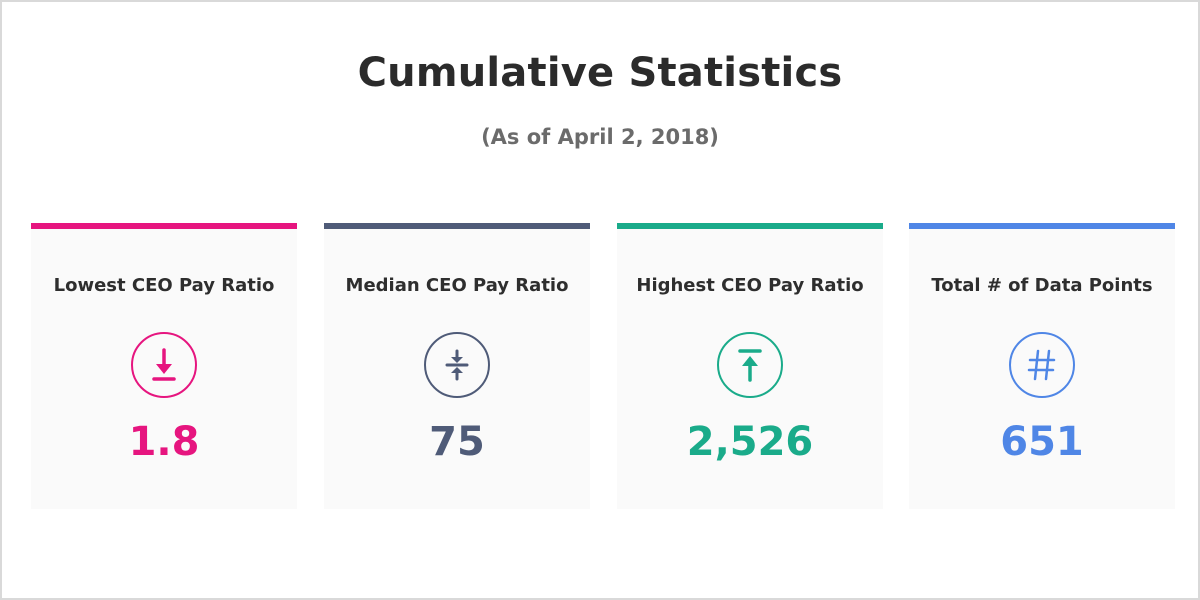  Describe the element at coordinates (457, 442) in the screenshot. I see `stat-value: 75` at that location.